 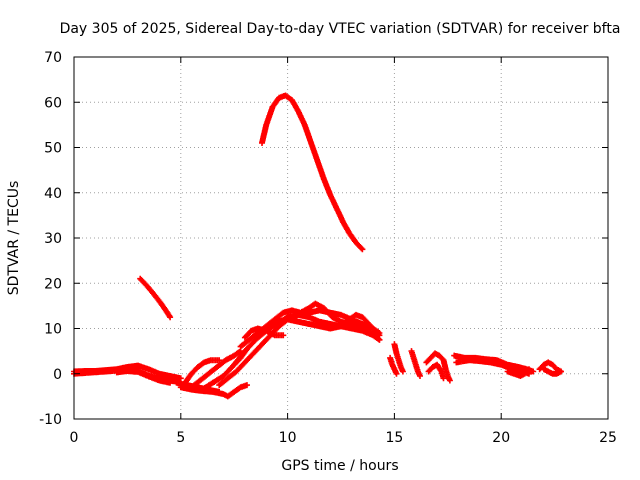 What do you see at coordinates (394, 438) in the screenshot?
I see `x-tick-label: 15` at bounding box center [394, 438].